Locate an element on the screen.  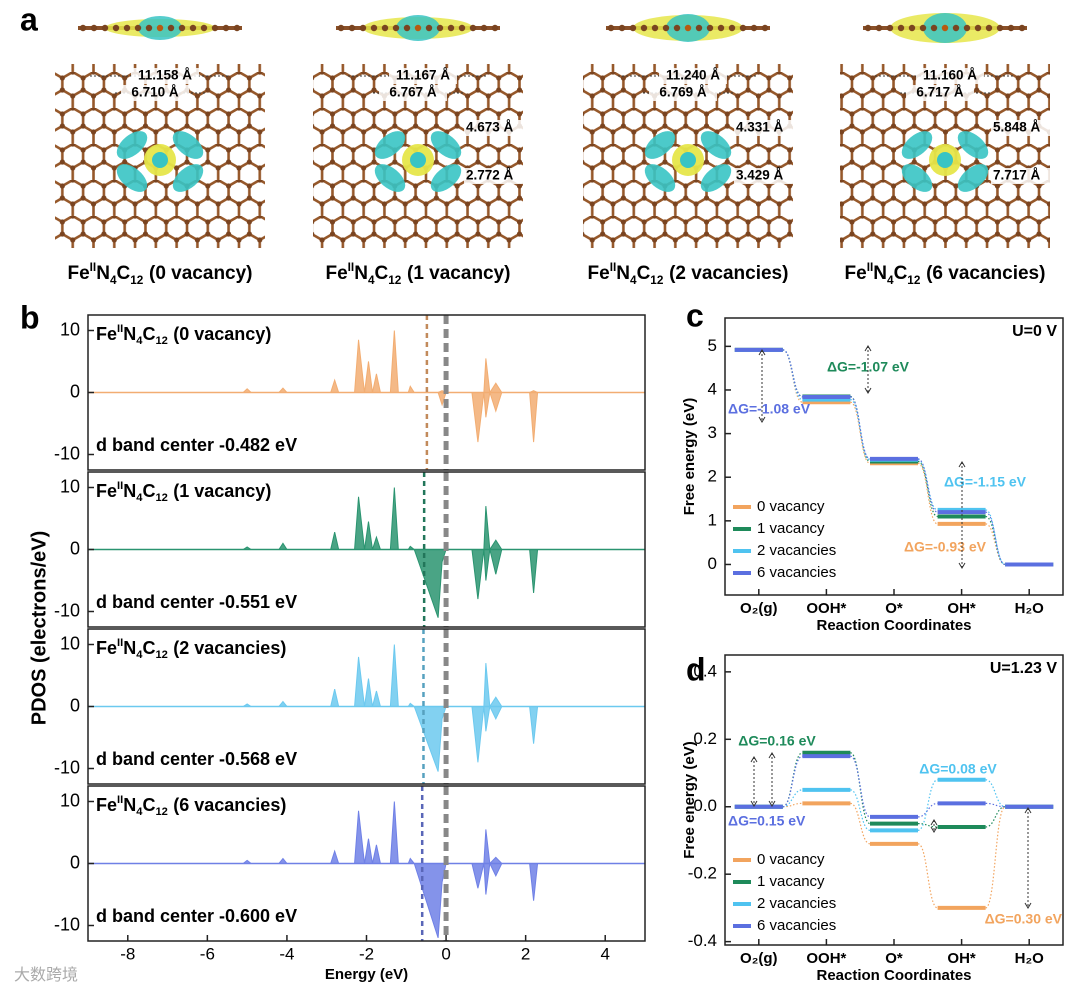
x-tick-label: H₂O is located at coordinates (1029, 958).